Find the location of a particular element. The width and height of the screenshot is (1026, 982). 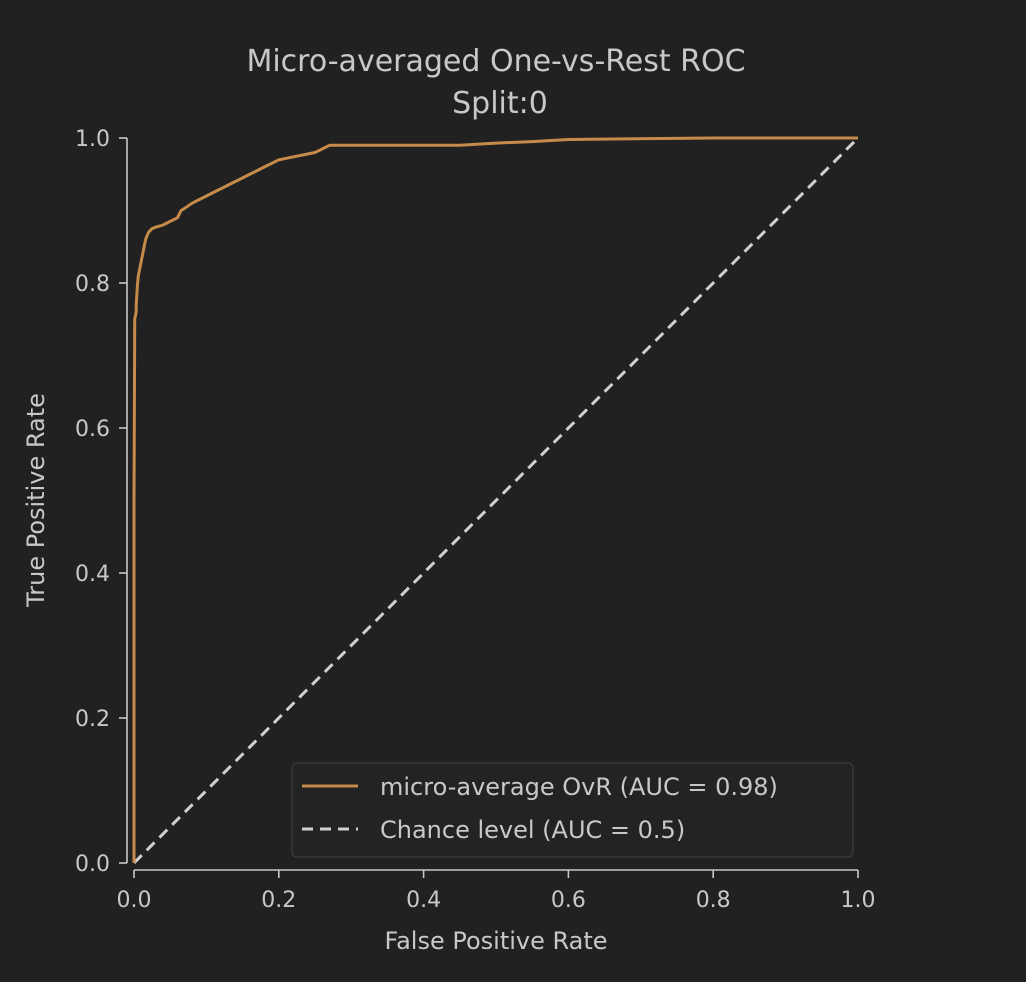

x-tick-label: 0.6 is located at coordinates (568, 900).